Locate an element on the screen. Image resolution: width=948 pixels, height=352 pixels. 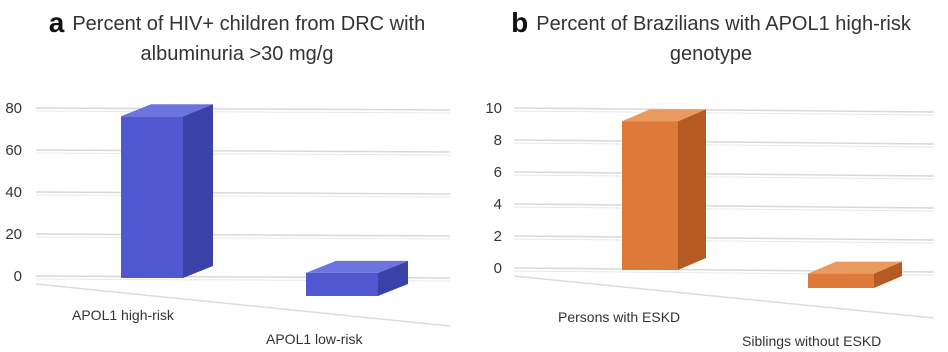
panel-letter-b: b is located at coordinates (520, 22).